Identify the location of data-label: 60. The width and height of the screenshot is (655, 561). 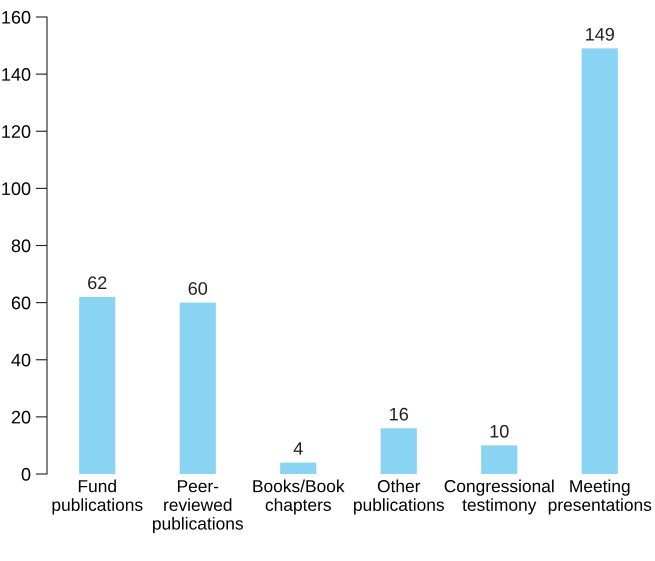
(198, 288).